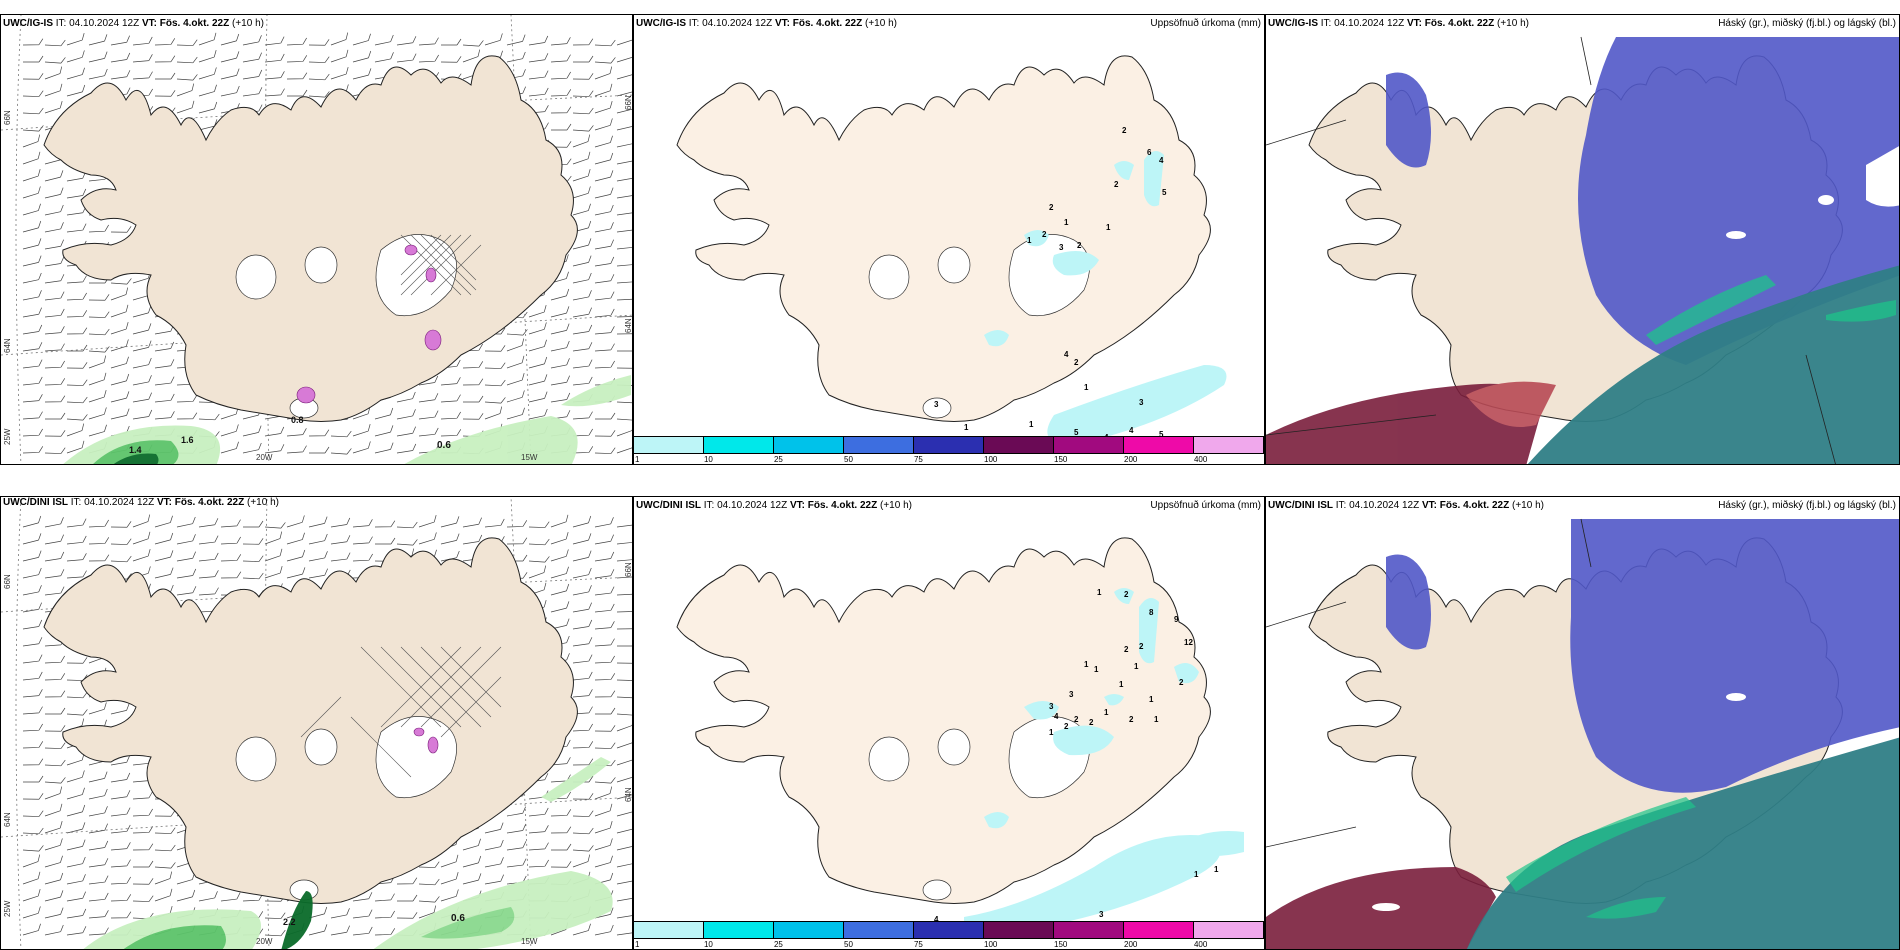  Describe the element at coordinates (1200, 944) in the screenshot. I see `colorbar-tick-label: 400` at that location.